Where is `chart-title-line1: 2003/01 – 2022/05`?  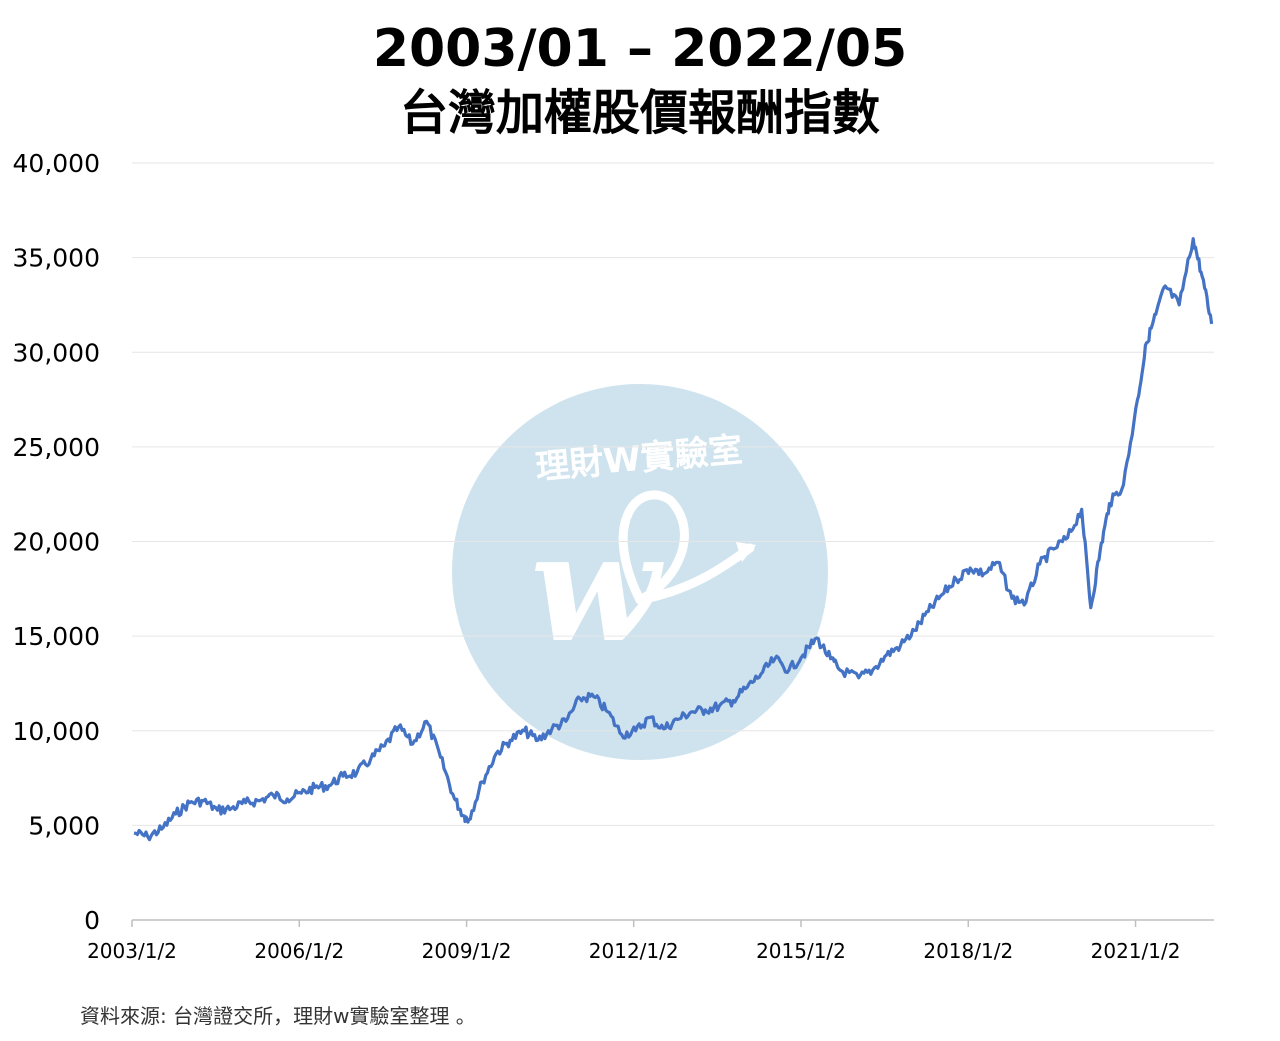 chart-title-line1: 2003/01 – 2022/05 is located at coordinates (640, 49).